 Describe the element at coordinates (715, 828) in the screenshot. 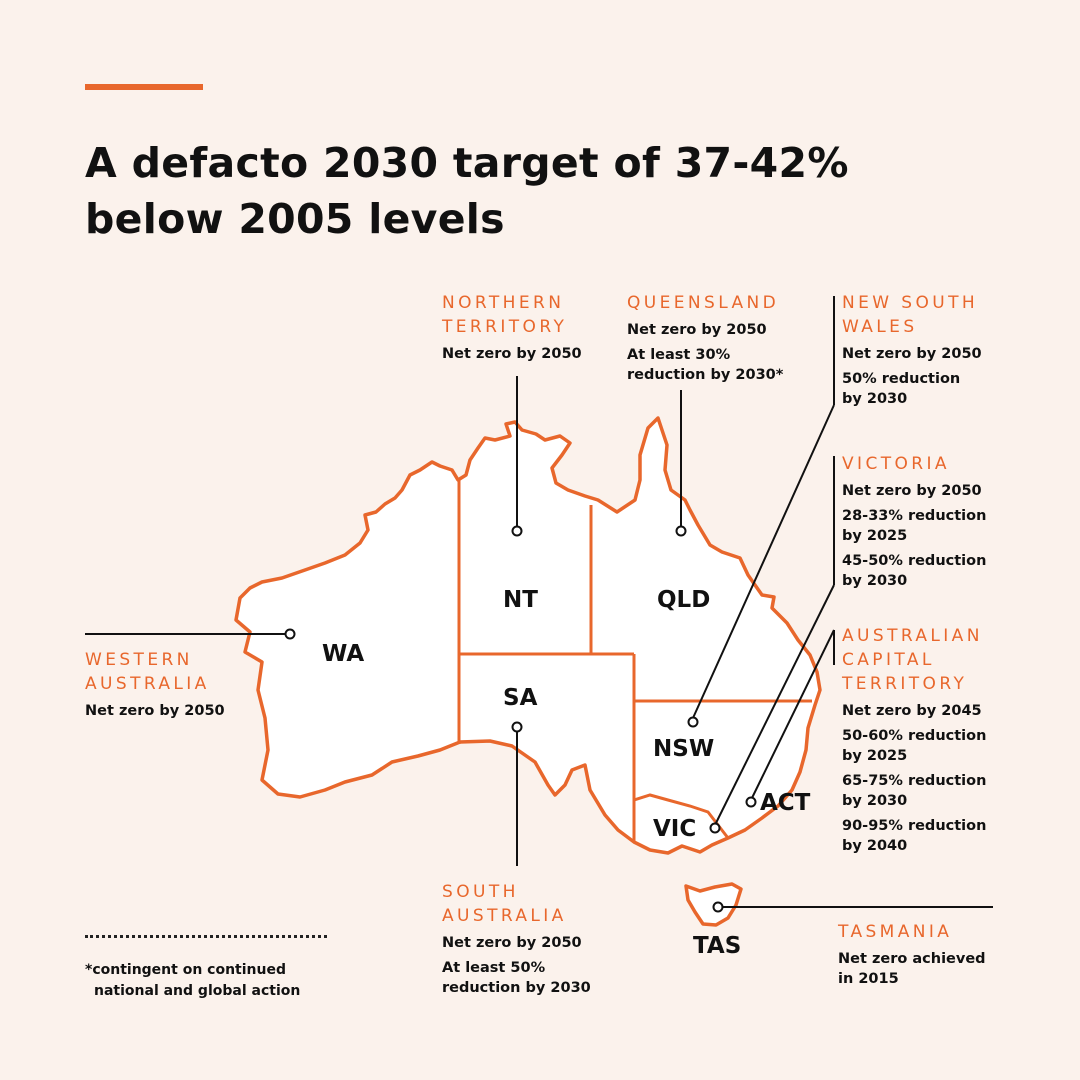

I see `marker-vic` at that location.